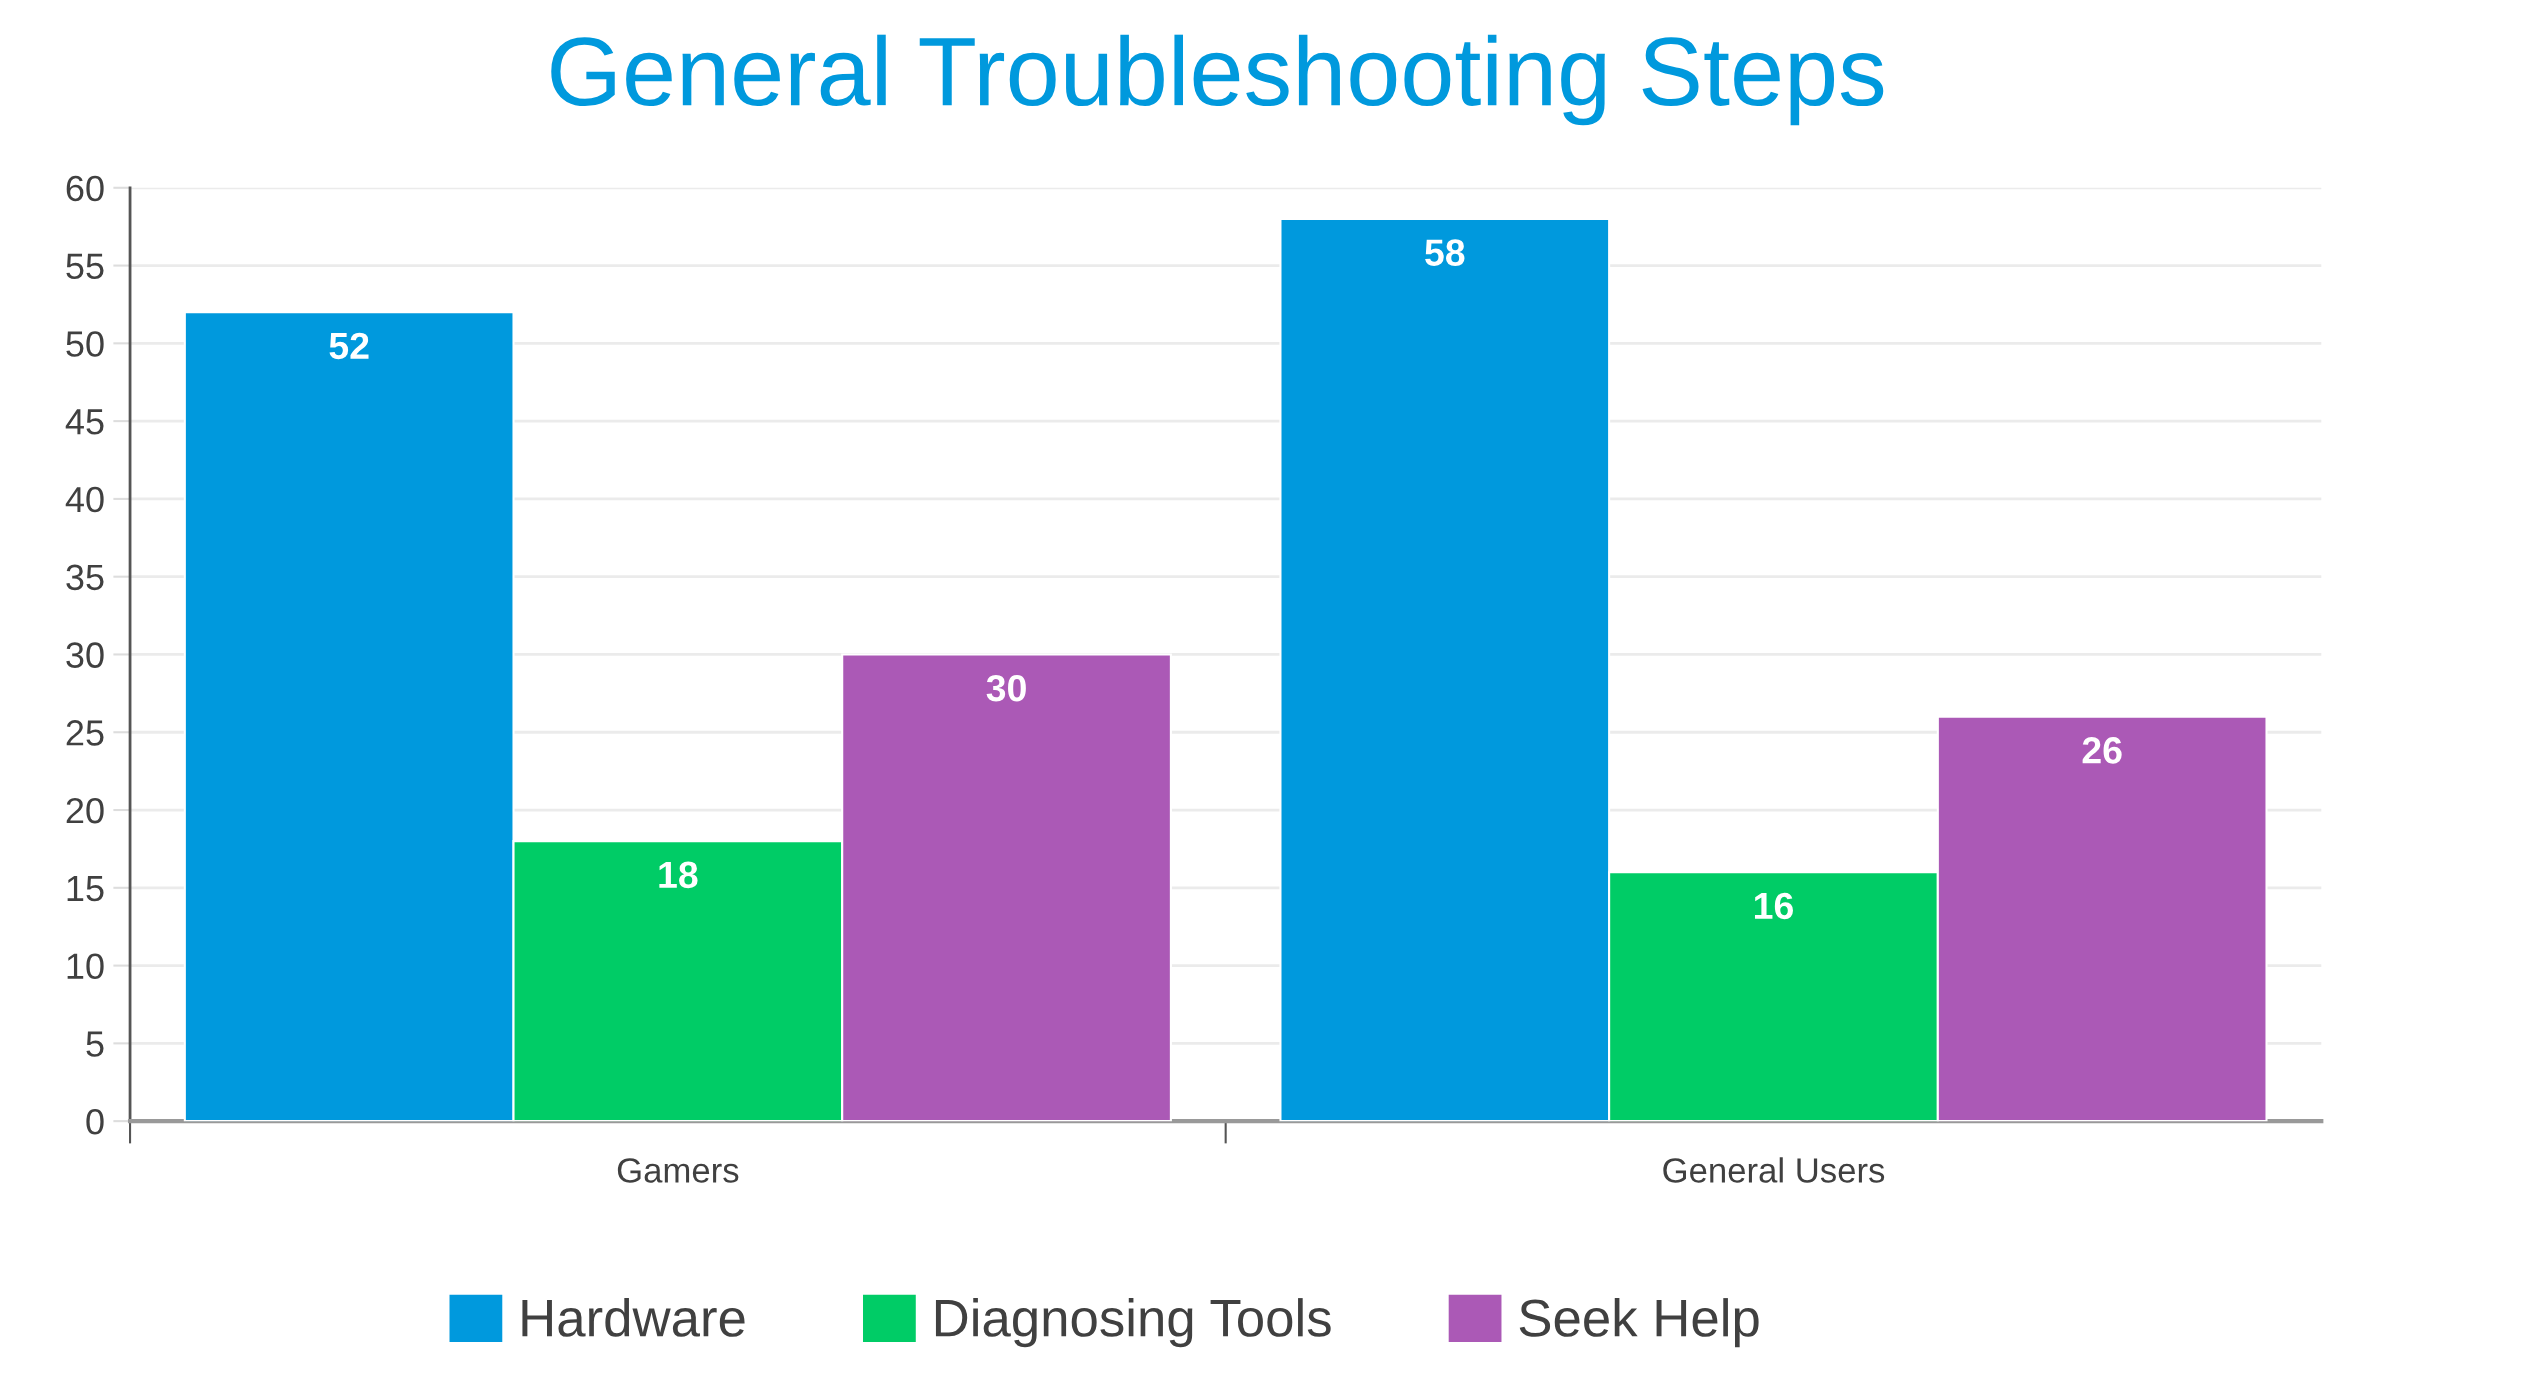 This screenshot has width=2545, height=1391. What do you see at coordinates (85, 344) in the screenshot?
I see `y-tick-label: 50` at bounding box center [85, 344].